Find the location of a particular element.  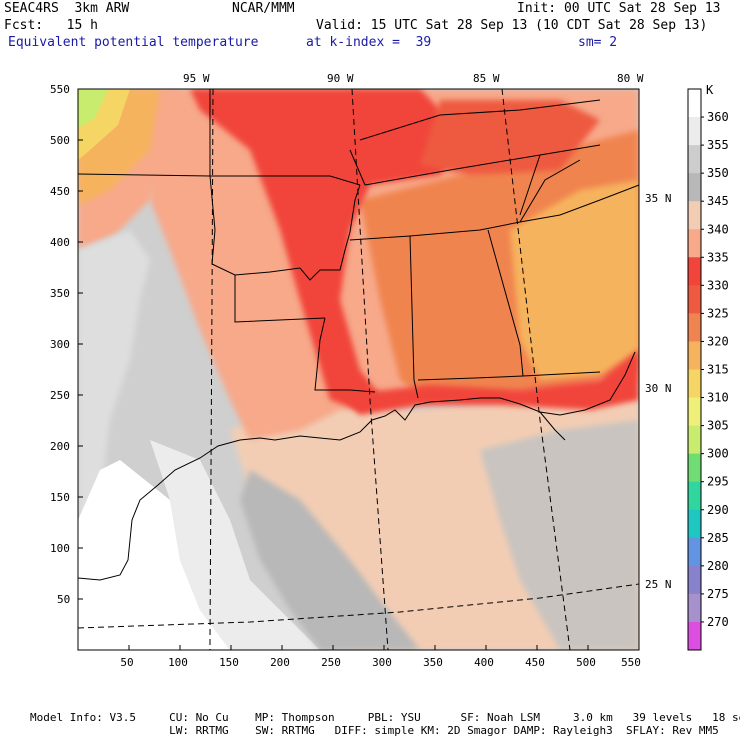

lon-label: 95 W is located at coordinates (196, 78).